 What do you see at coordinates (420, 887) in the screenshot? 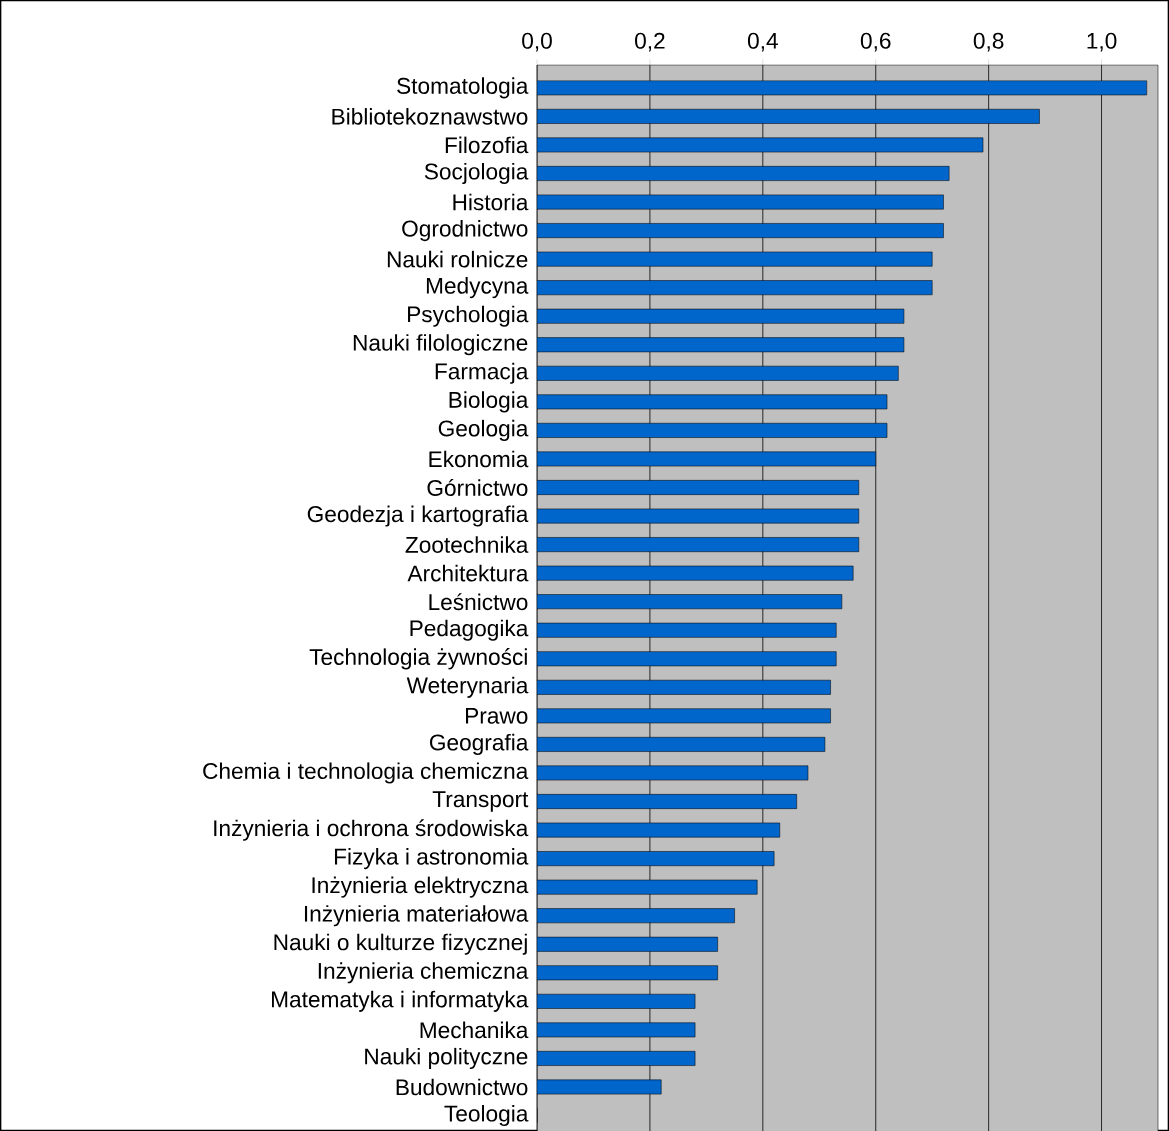
I see `y-tick-label: Inżynieria elektryczna` at bounding box center [420, 887].